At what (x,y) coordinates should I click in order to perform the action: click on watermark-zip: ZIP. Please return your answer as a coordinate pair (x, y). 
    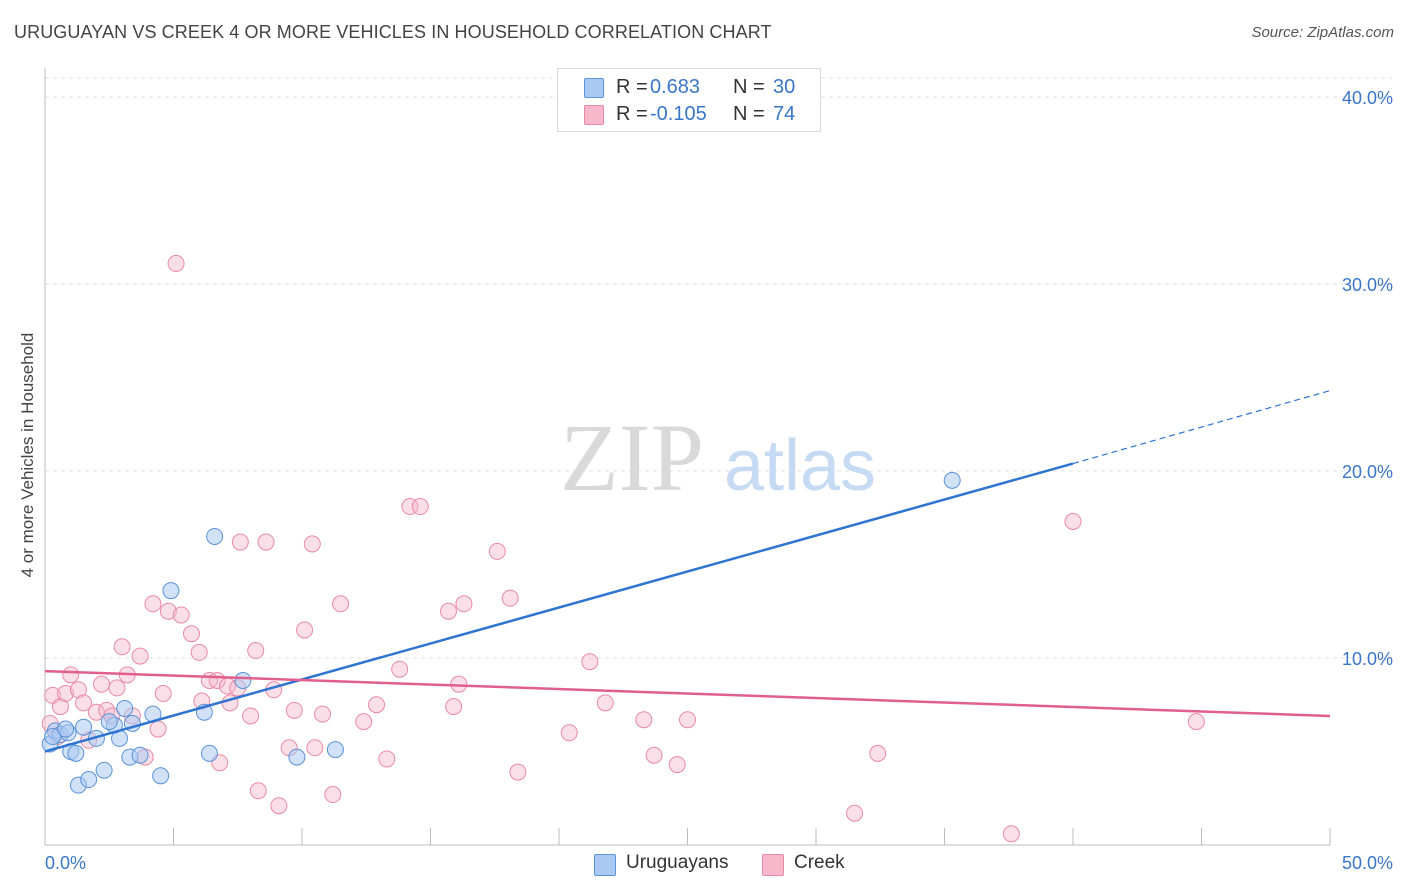
    Looking at the image, I should click on (632, 457).